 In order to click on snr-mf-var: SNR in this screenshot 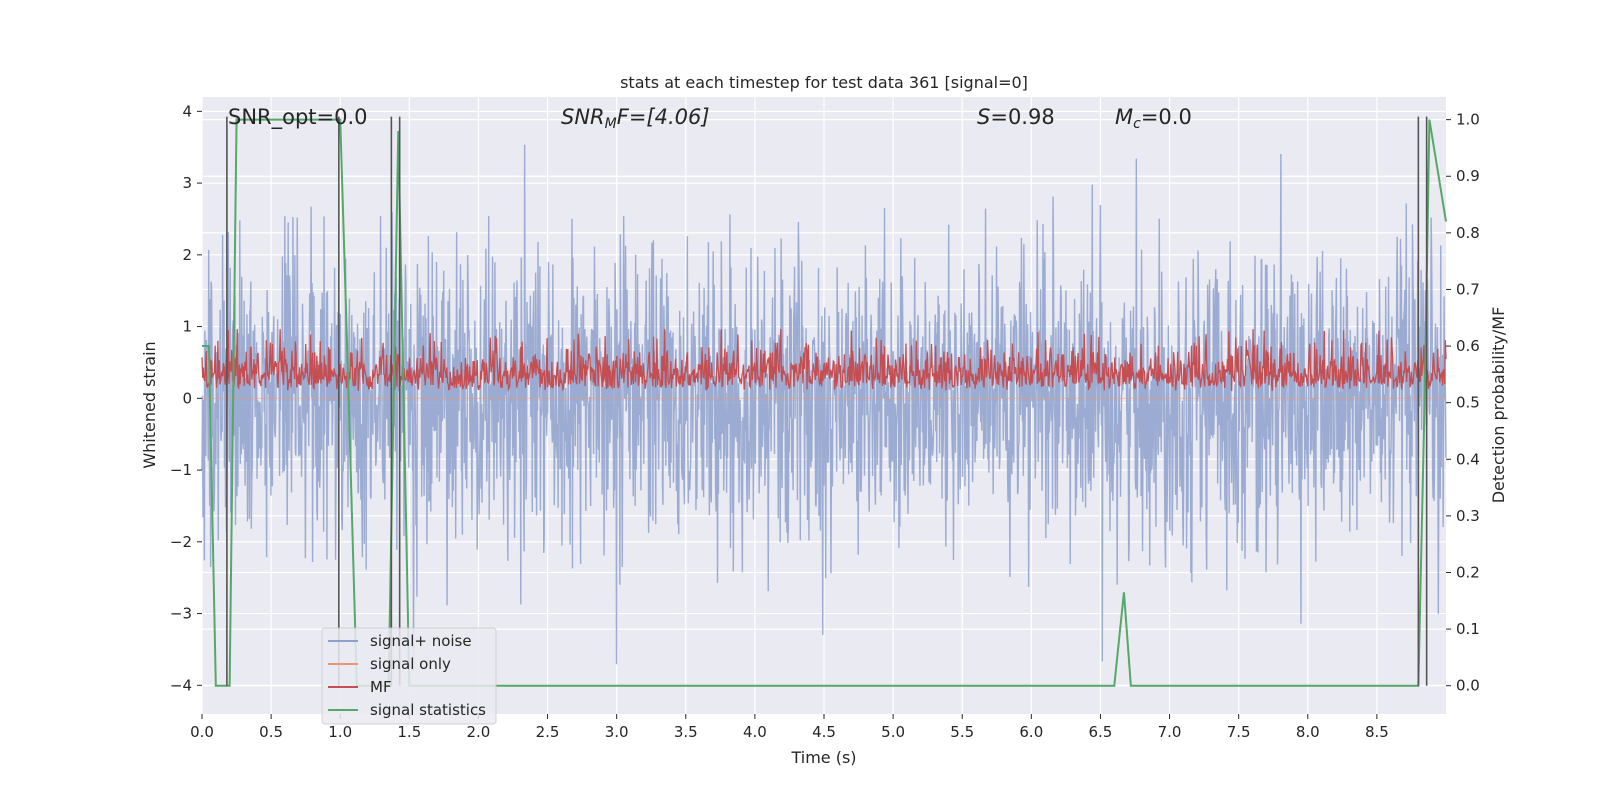, I will do `click(583, 117)`.